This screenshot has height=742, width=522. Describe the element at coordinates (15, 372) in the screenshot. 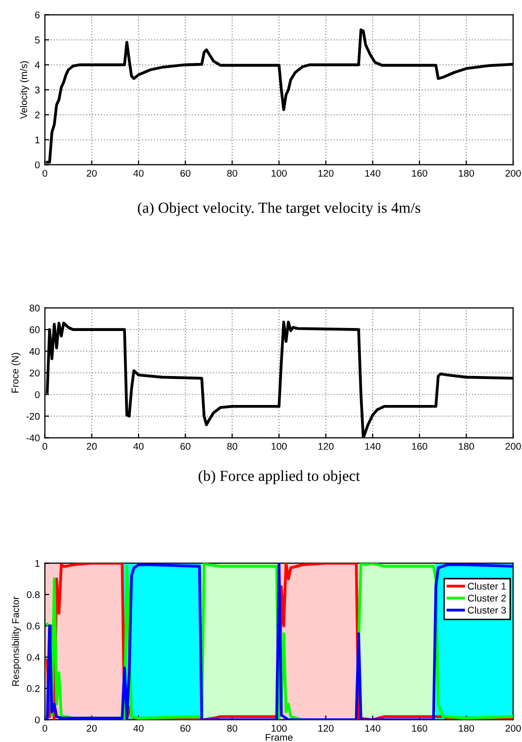

I see `y-axis-title: Froce (N)` at that location.